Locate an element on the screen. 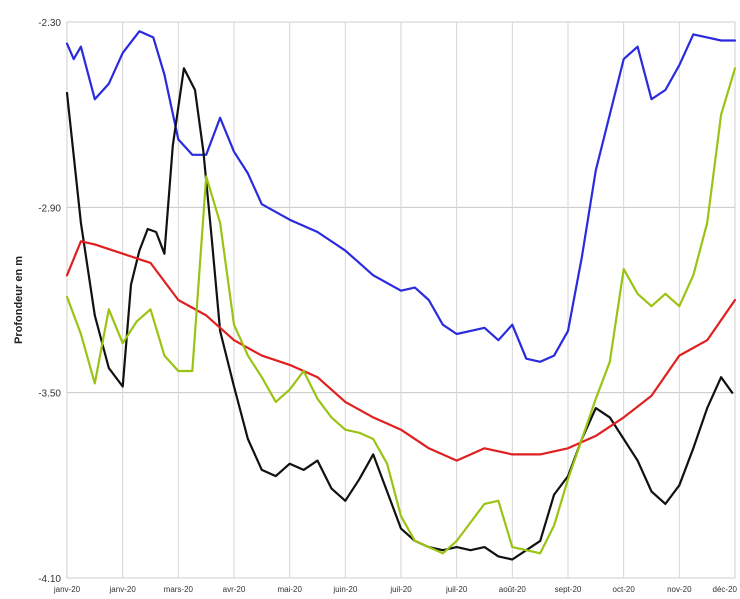 This screenshot has width=740, height=599. x-tick-label: mai-20 is located at coordinates (289, 589).